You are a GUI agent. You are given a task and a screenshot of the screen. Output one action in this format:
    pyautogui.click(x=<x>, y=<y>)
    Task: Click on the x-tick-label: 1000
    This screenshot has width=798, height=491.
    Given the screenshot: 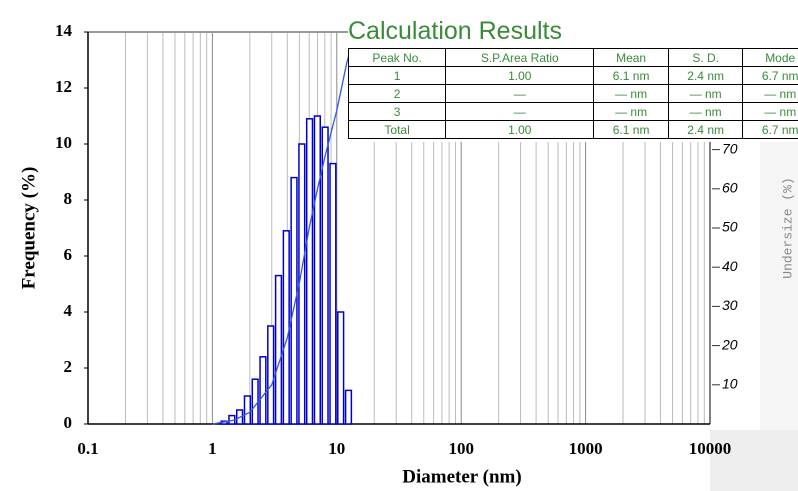 What is the action you would take?
    pyautogui.click(x=586, y=448)
    